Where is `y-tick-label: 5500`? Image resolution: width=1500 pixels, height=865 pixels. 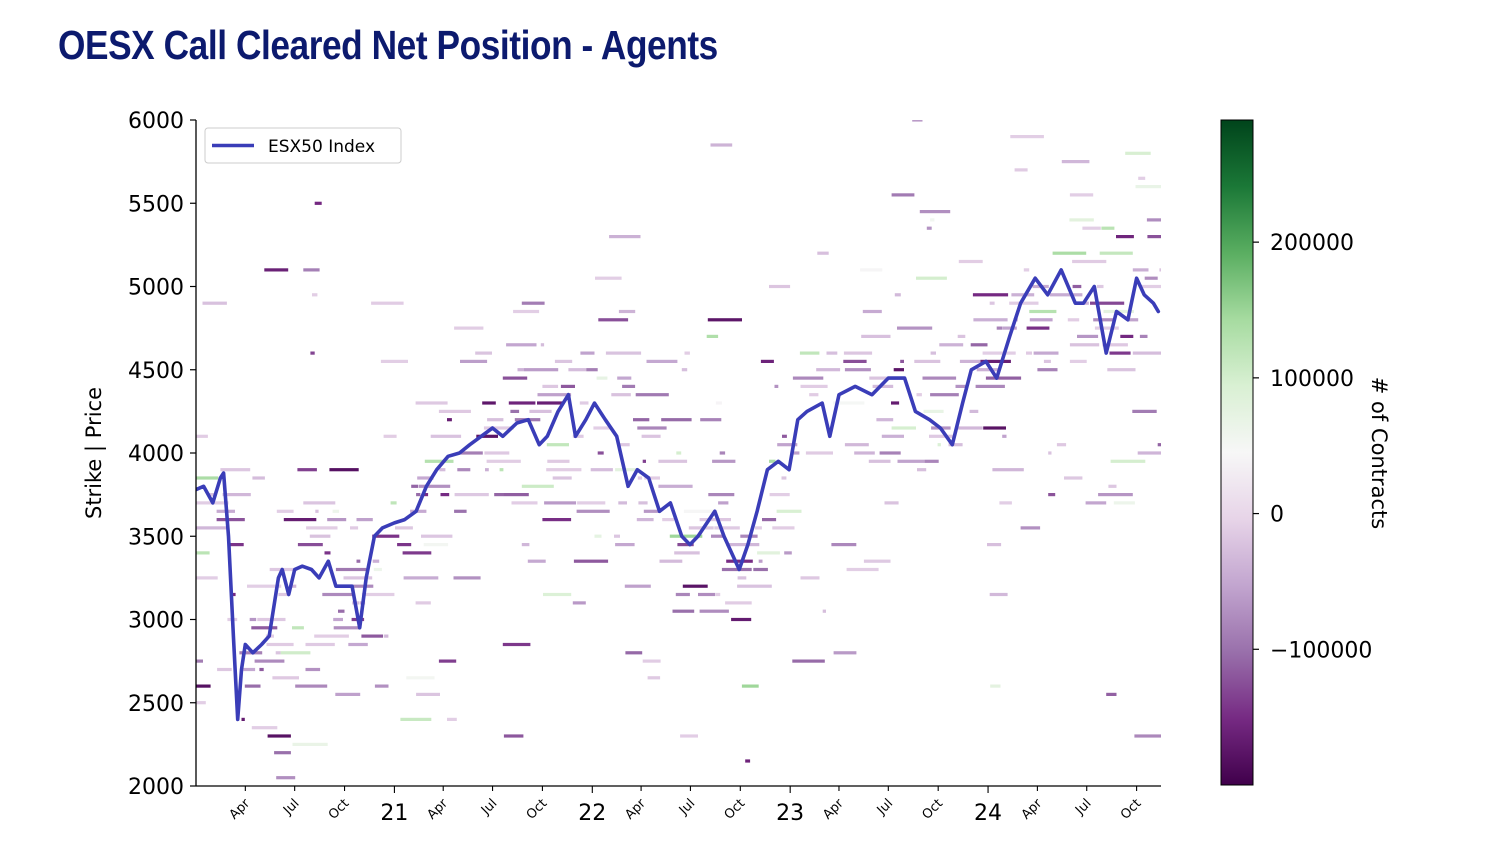 y-tick-label: 5500 is located at coordinates (156, 204).